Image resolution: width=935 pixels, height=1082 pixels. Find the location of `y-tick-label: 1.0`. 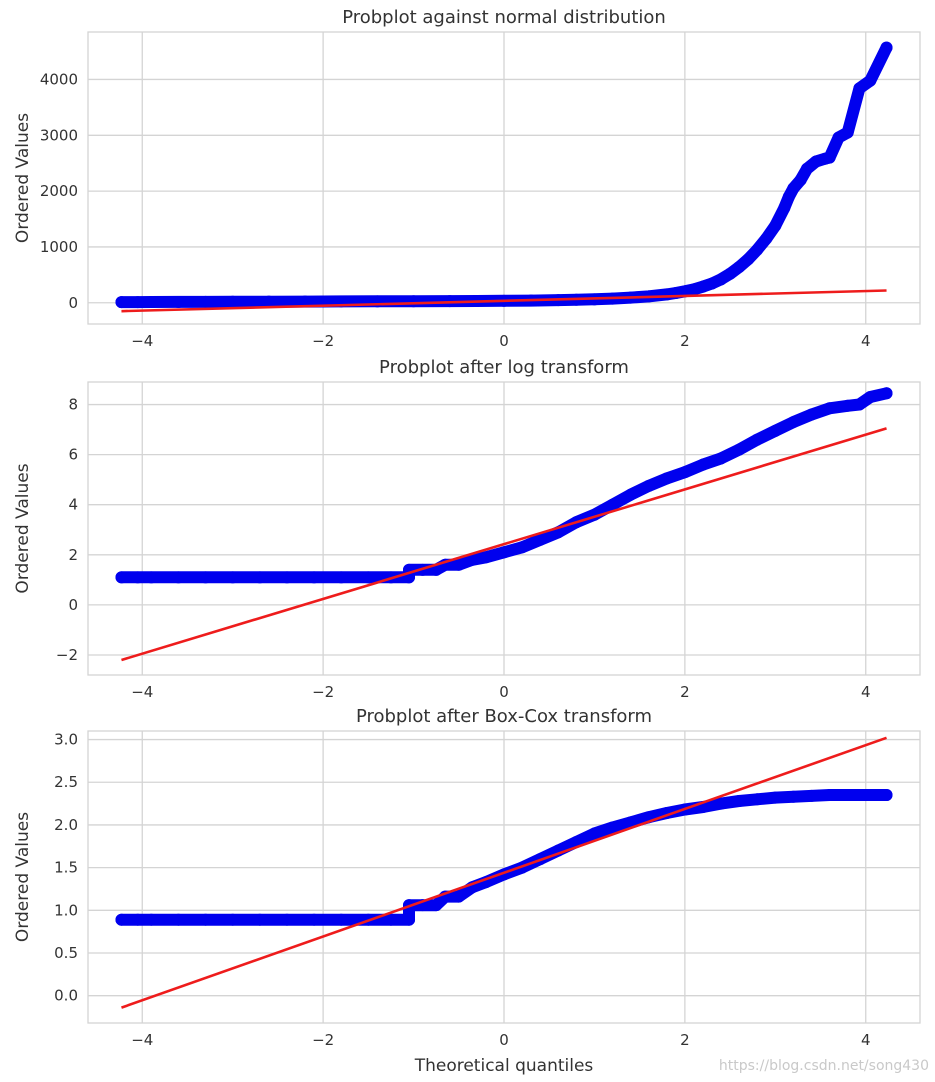

y-tick-label: 1.0 is located at coordinates (66, 910).